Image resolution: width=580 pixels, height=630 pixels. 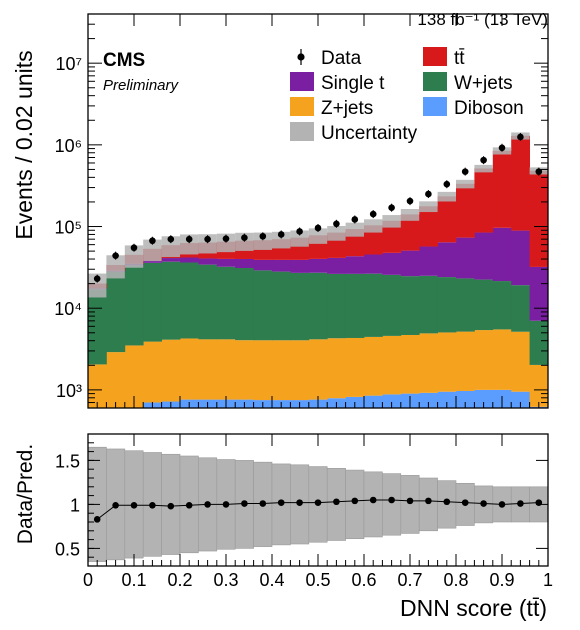 What do you see at coordinates (317, 580) in the screenshot?
I see `xtick-label: 0.5` at bounding box center [317, 580].